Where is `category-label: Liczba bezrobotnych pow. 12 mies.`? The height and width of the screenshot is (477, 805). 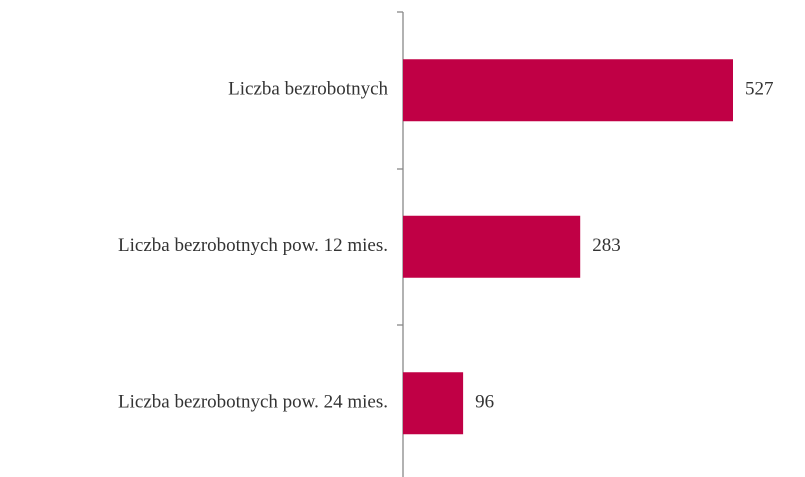
category-label: Liczba bezrobotnych pow. 12 mies. is located at coordinates (253, 245).